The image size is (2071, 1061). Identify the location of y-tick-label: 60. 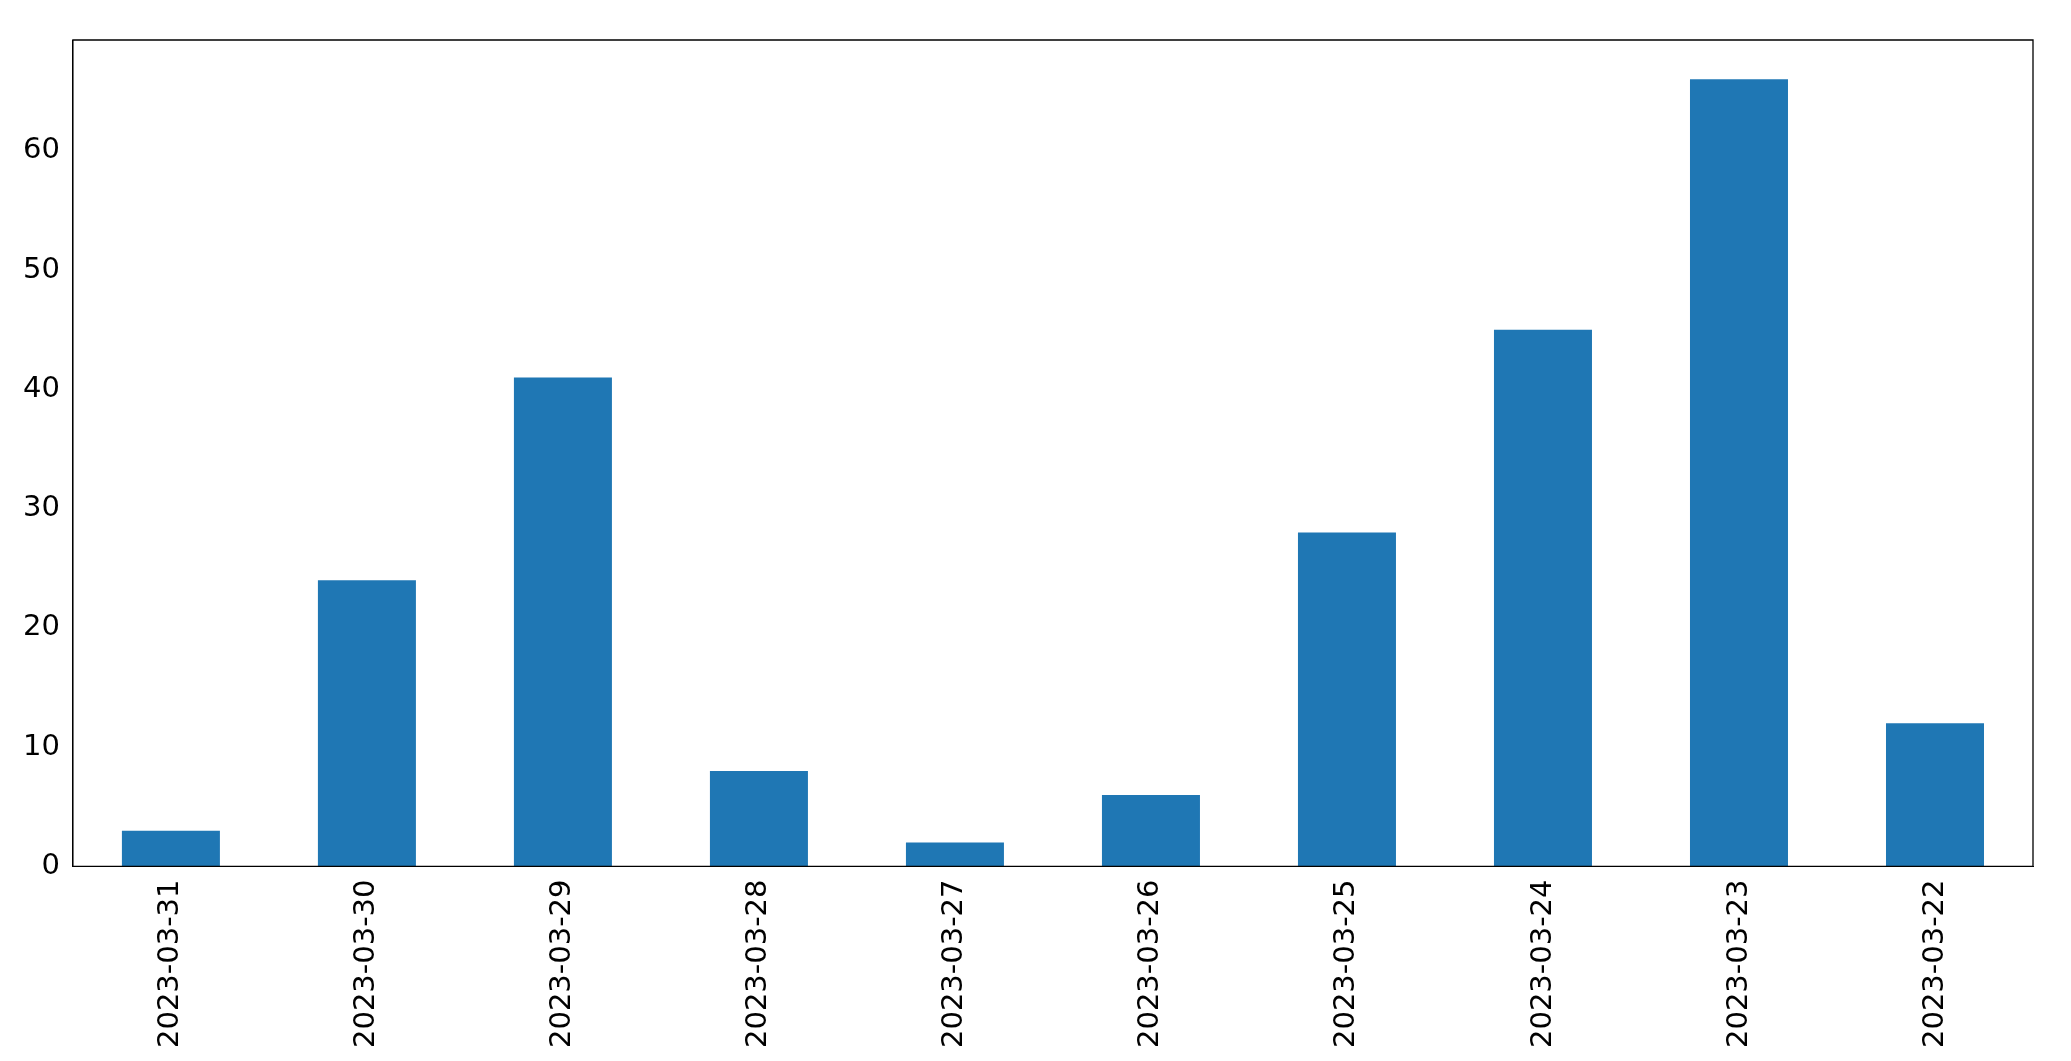
(41, 148).